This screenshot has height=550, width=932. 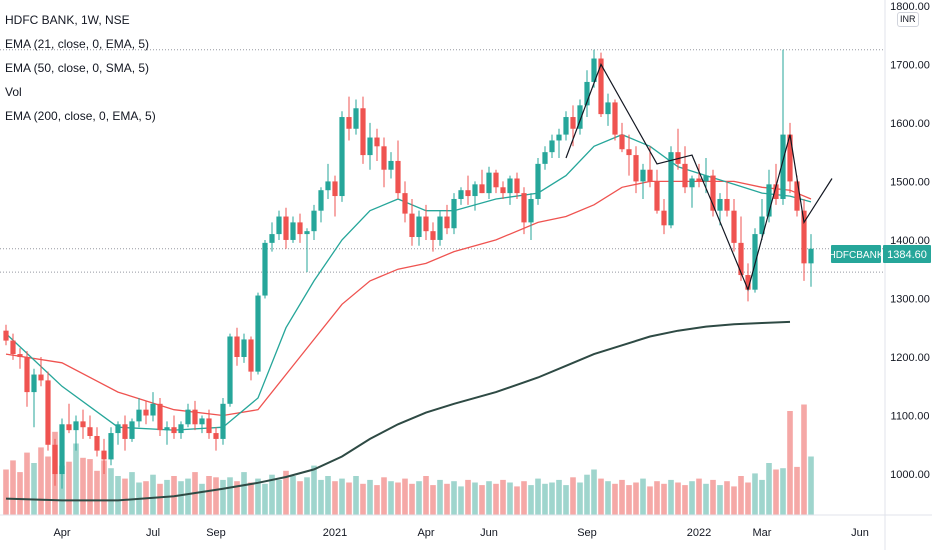 I want to click on y-tick-label: 1400.00, so click(x=910, y=241).